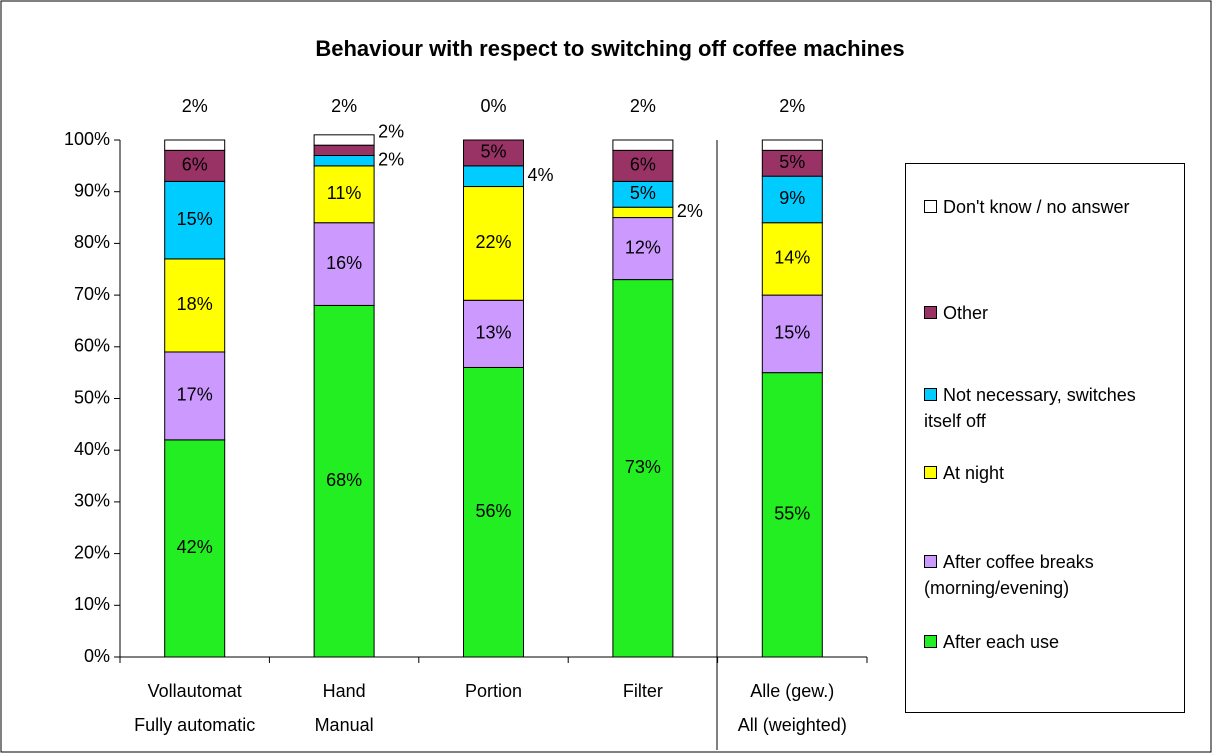 The width and height of the screenshot is (1212, 753). I want to click on data-label: 0%, so click(493, 106).